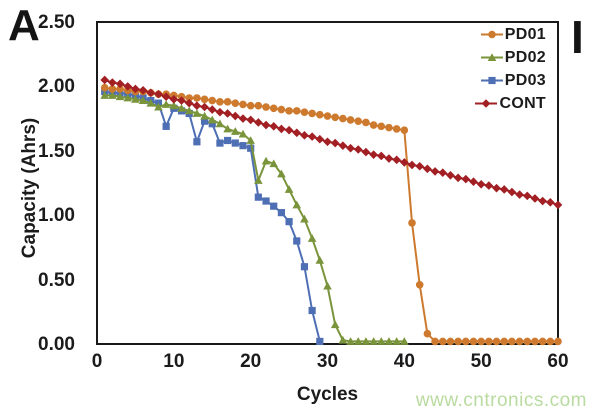 This screenshot has height=417, width=600. Describe the element at coordinates (251, 361) in the screenshot. I see `x-tick-label: 20` at that location.